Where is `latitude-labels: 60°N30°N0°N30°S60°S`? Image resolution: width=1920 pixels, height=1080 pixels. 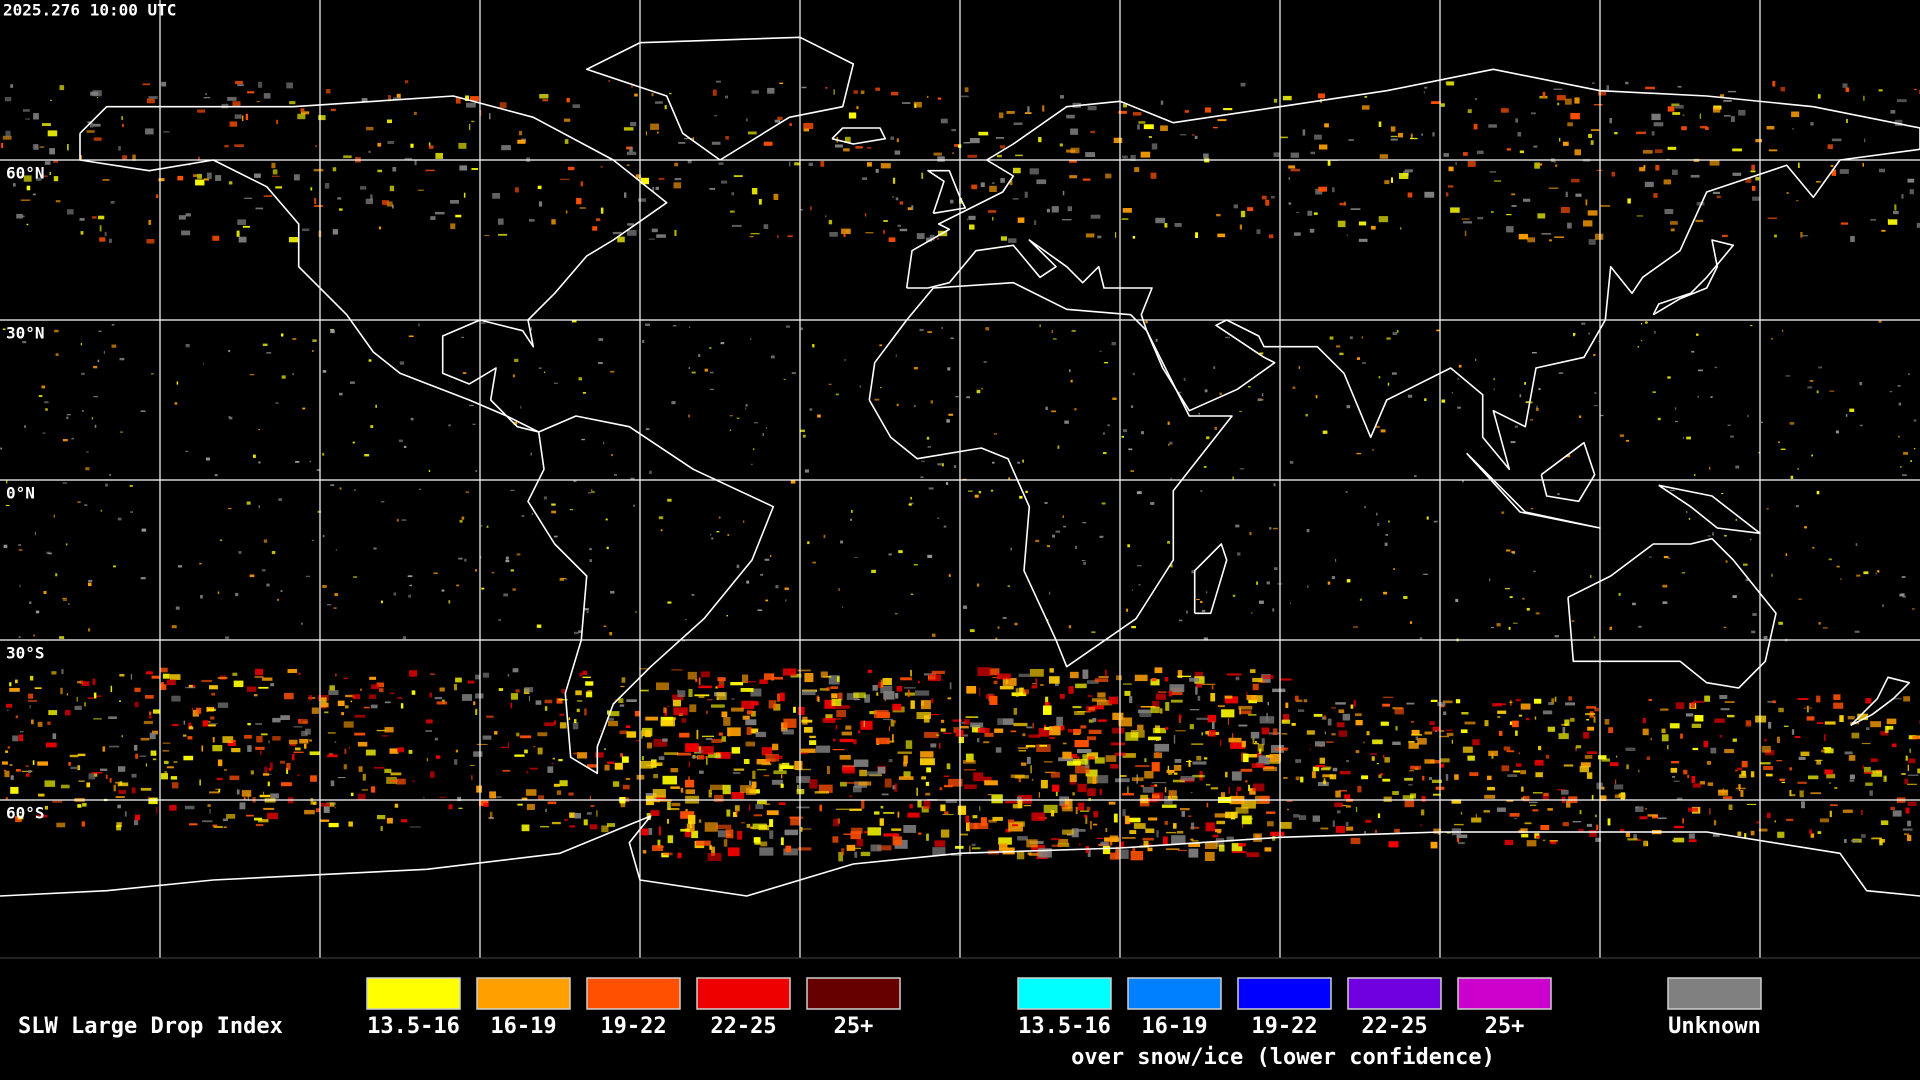
latitude-labels: 60°N30°N0°N30°S60°S is located at coordinates (25, 493).